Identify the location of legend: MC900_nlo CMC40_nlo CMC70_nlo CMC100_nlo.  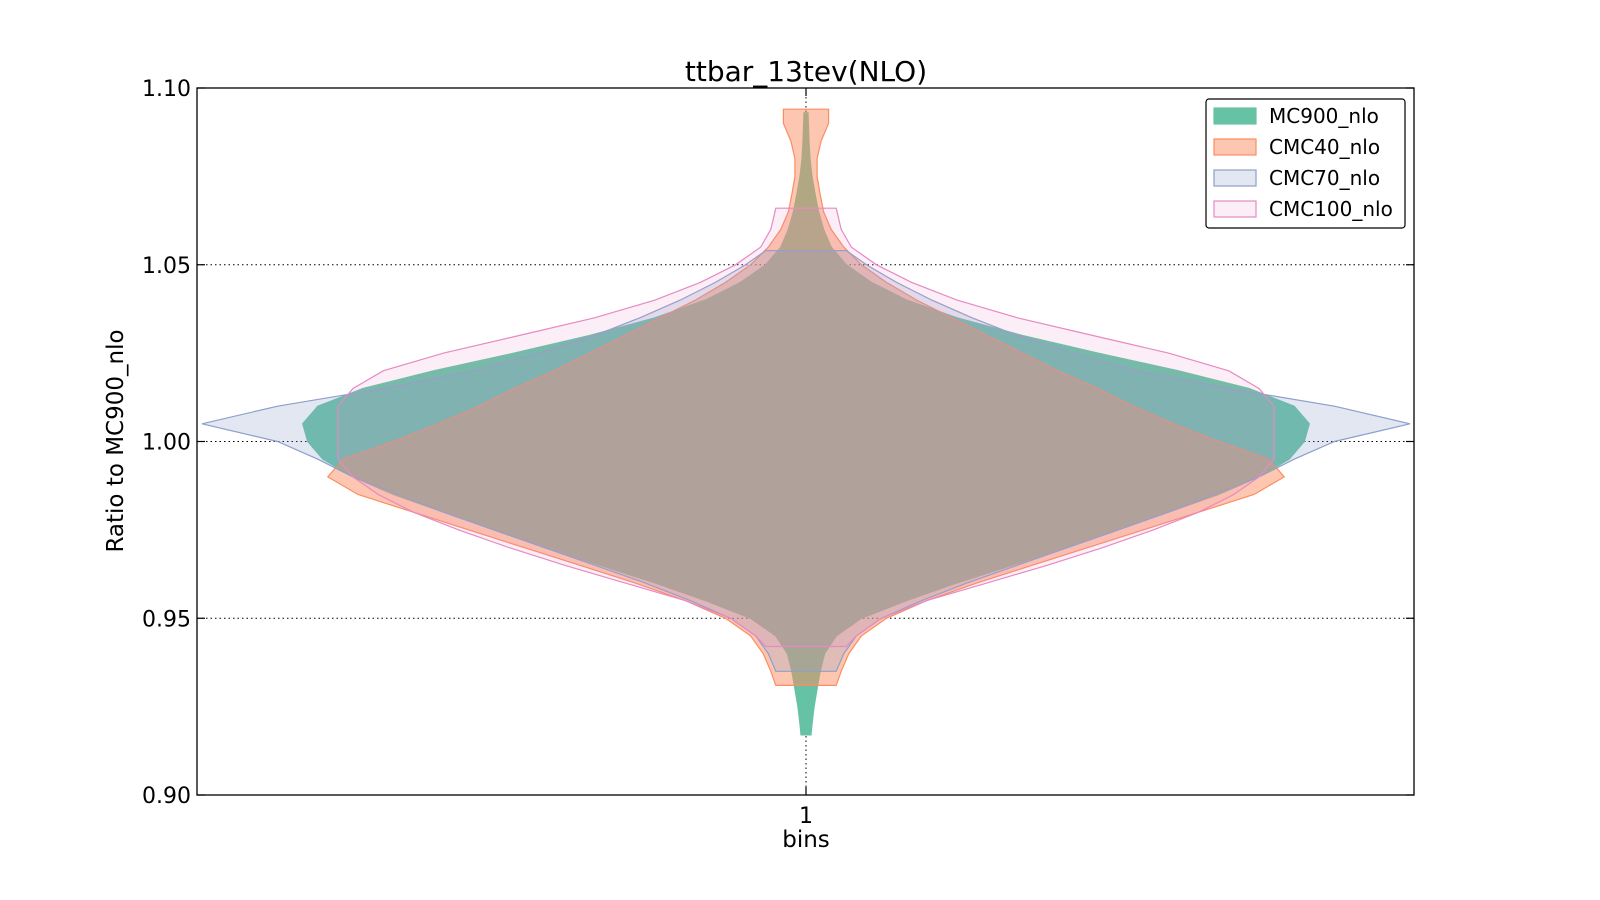
(1305, 163).